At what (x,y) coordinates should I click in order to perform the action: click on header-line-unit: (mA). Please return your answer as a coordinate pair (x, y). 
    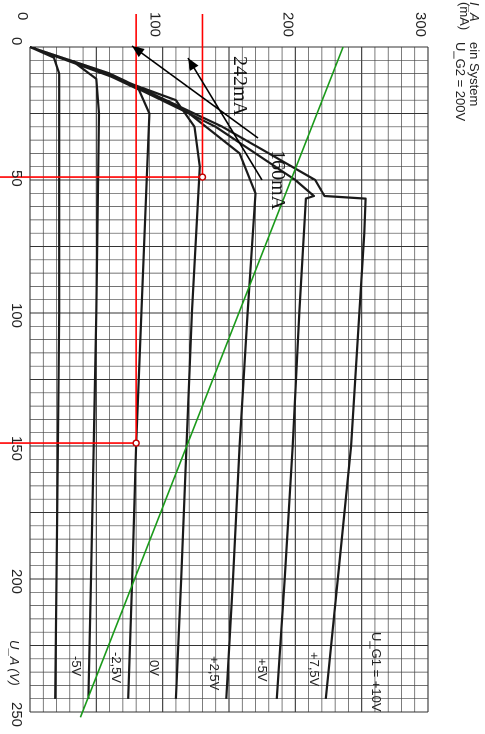
    Looking at the image, I should click on (464, 16).